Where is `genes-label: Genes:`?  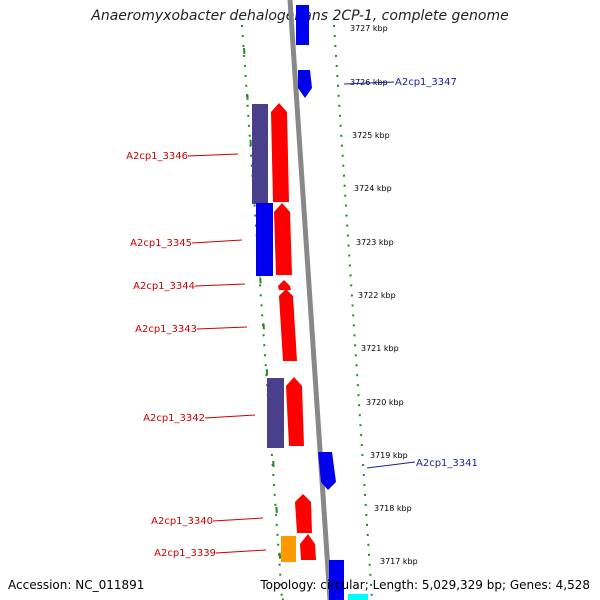
genes-label: Genes: is located at coordinates (530, 585).